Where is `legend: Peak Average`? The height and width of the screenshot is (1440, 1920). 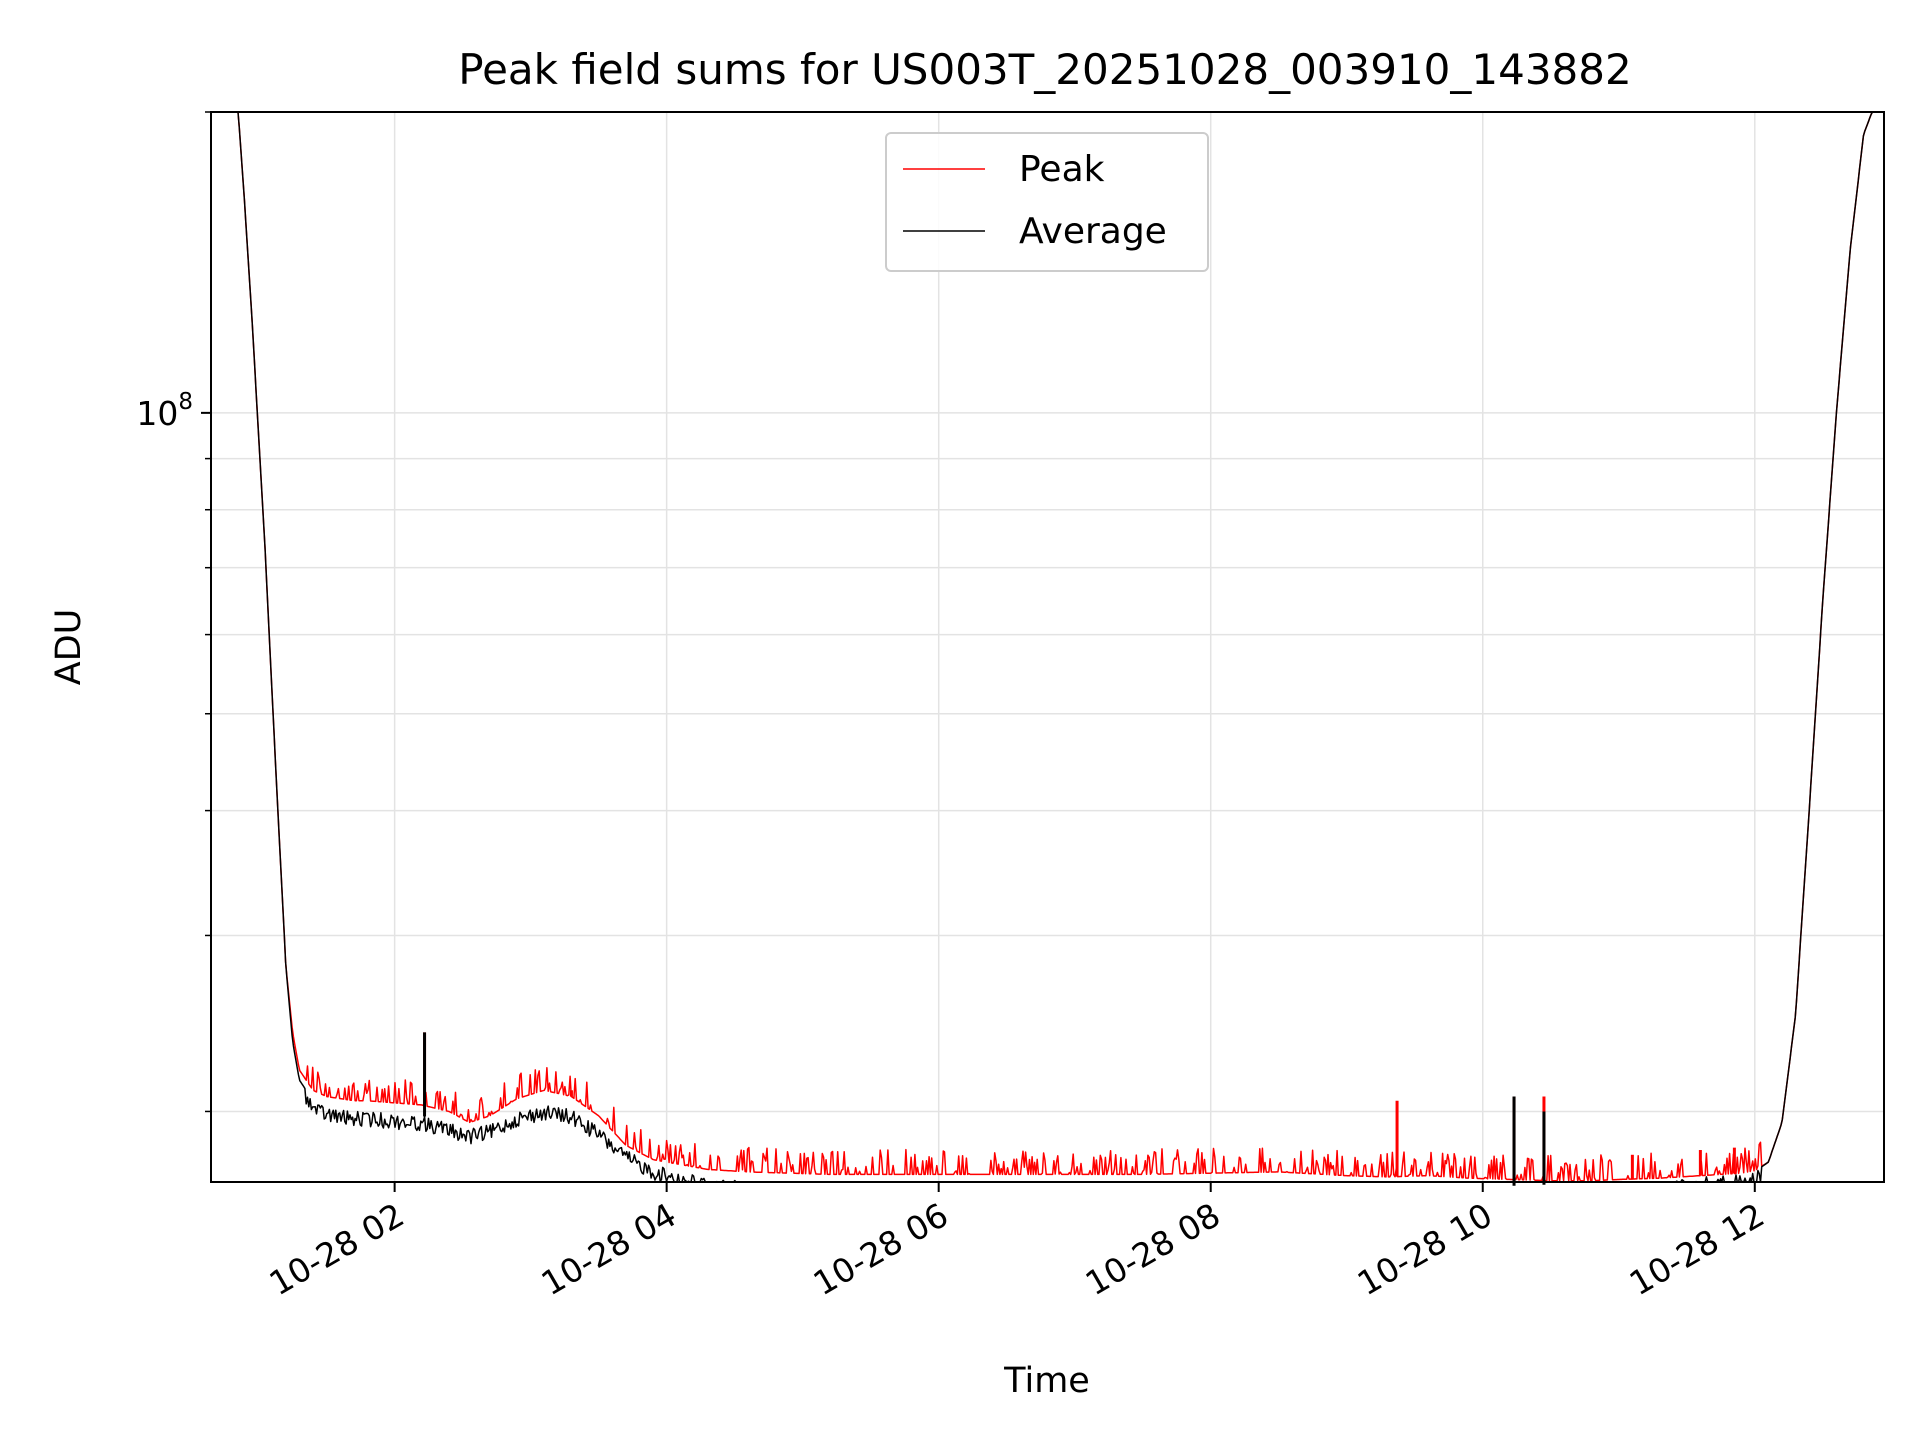
legend: Peak Average is located at coordinates (1047, 202).